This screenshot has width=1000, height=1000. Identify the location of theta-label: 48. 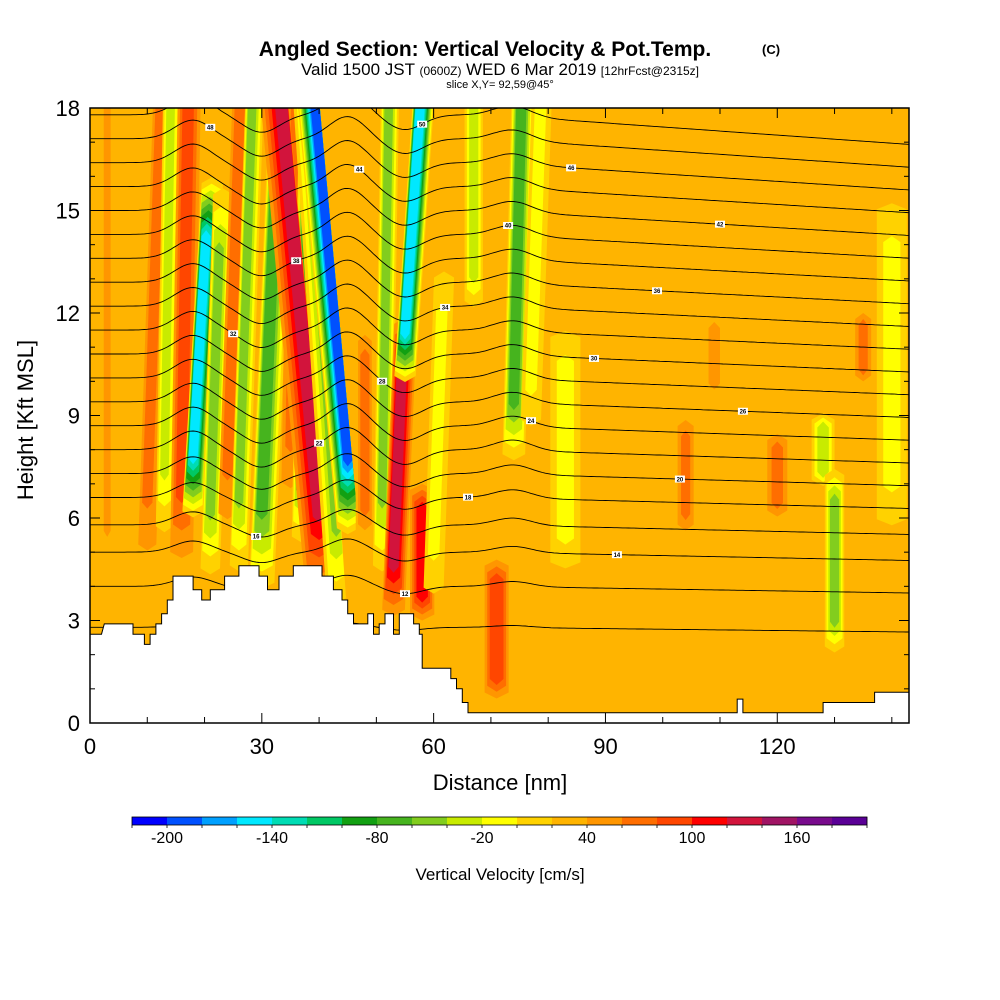
(210, 129).